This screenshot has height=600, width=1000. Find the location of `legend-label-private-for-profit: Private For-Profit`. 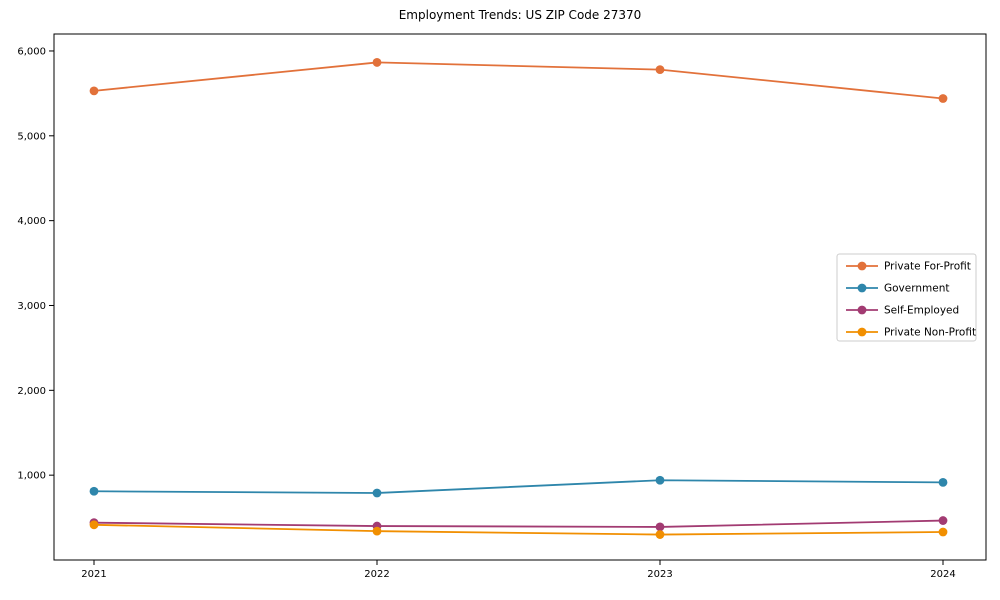

legend-label-private-for-profit: Private For-Profit is located at coordinates (927, 267).